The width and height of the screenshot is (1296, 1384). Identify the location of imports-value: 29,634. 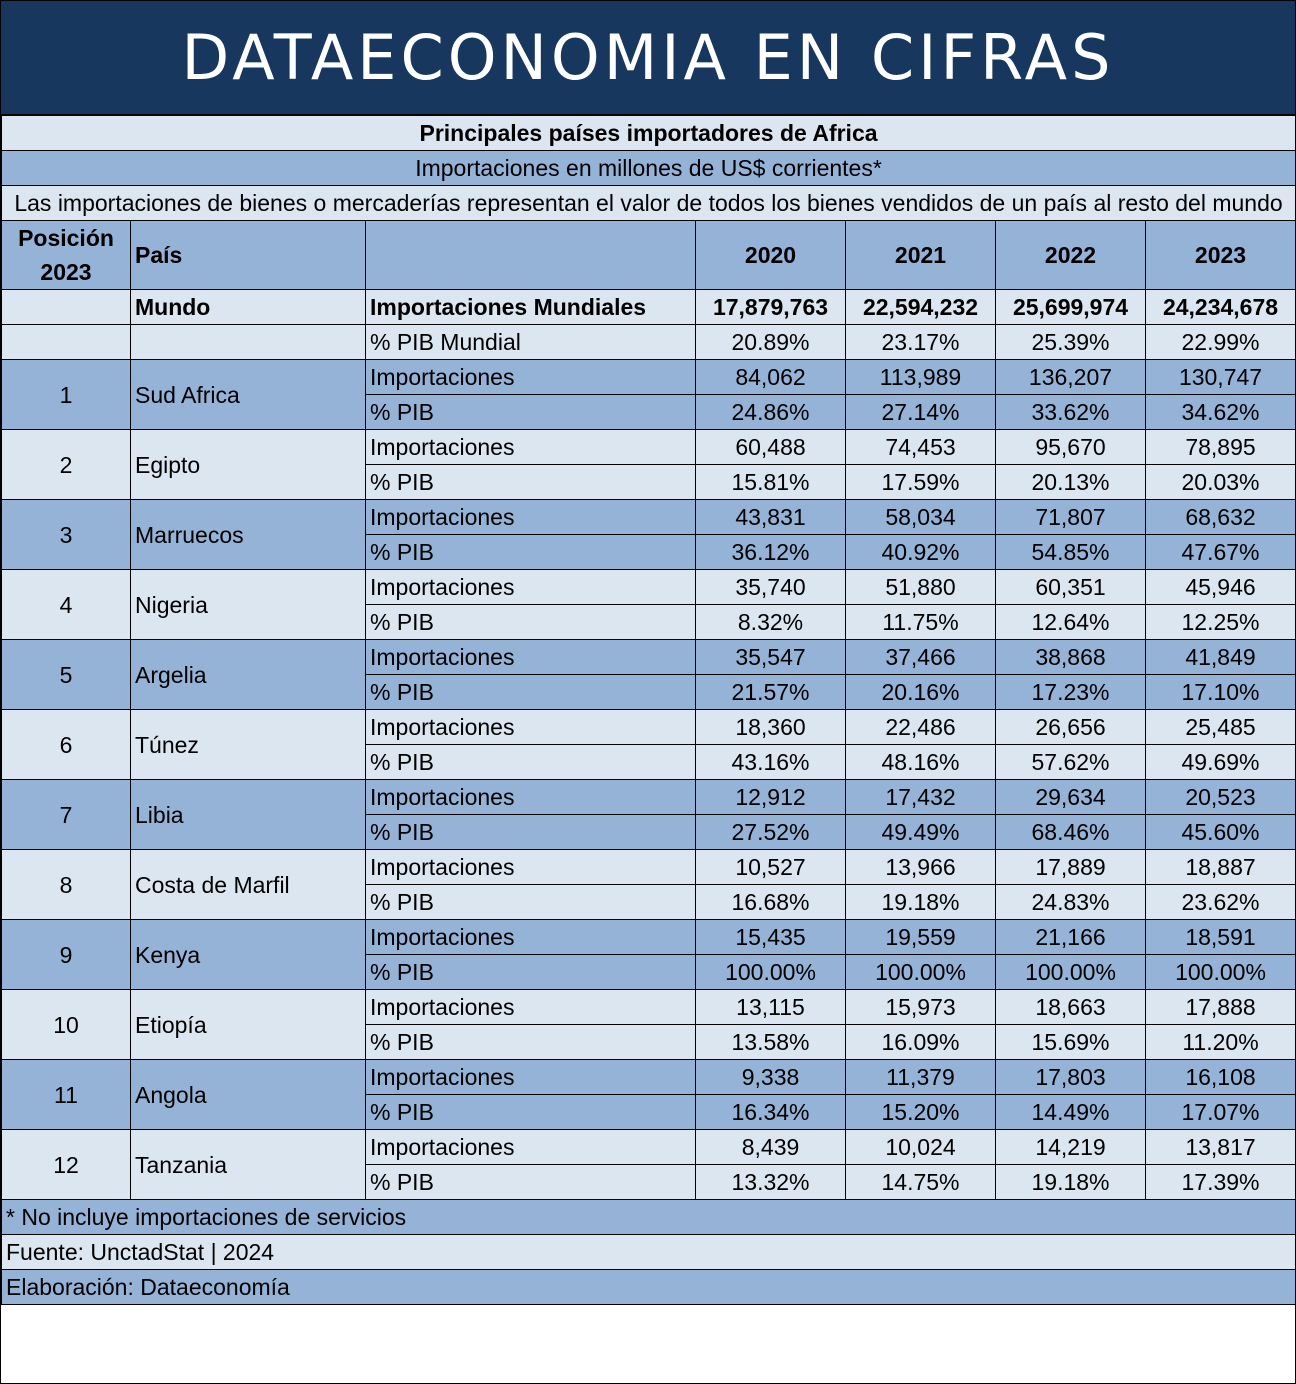
(1070, 797).